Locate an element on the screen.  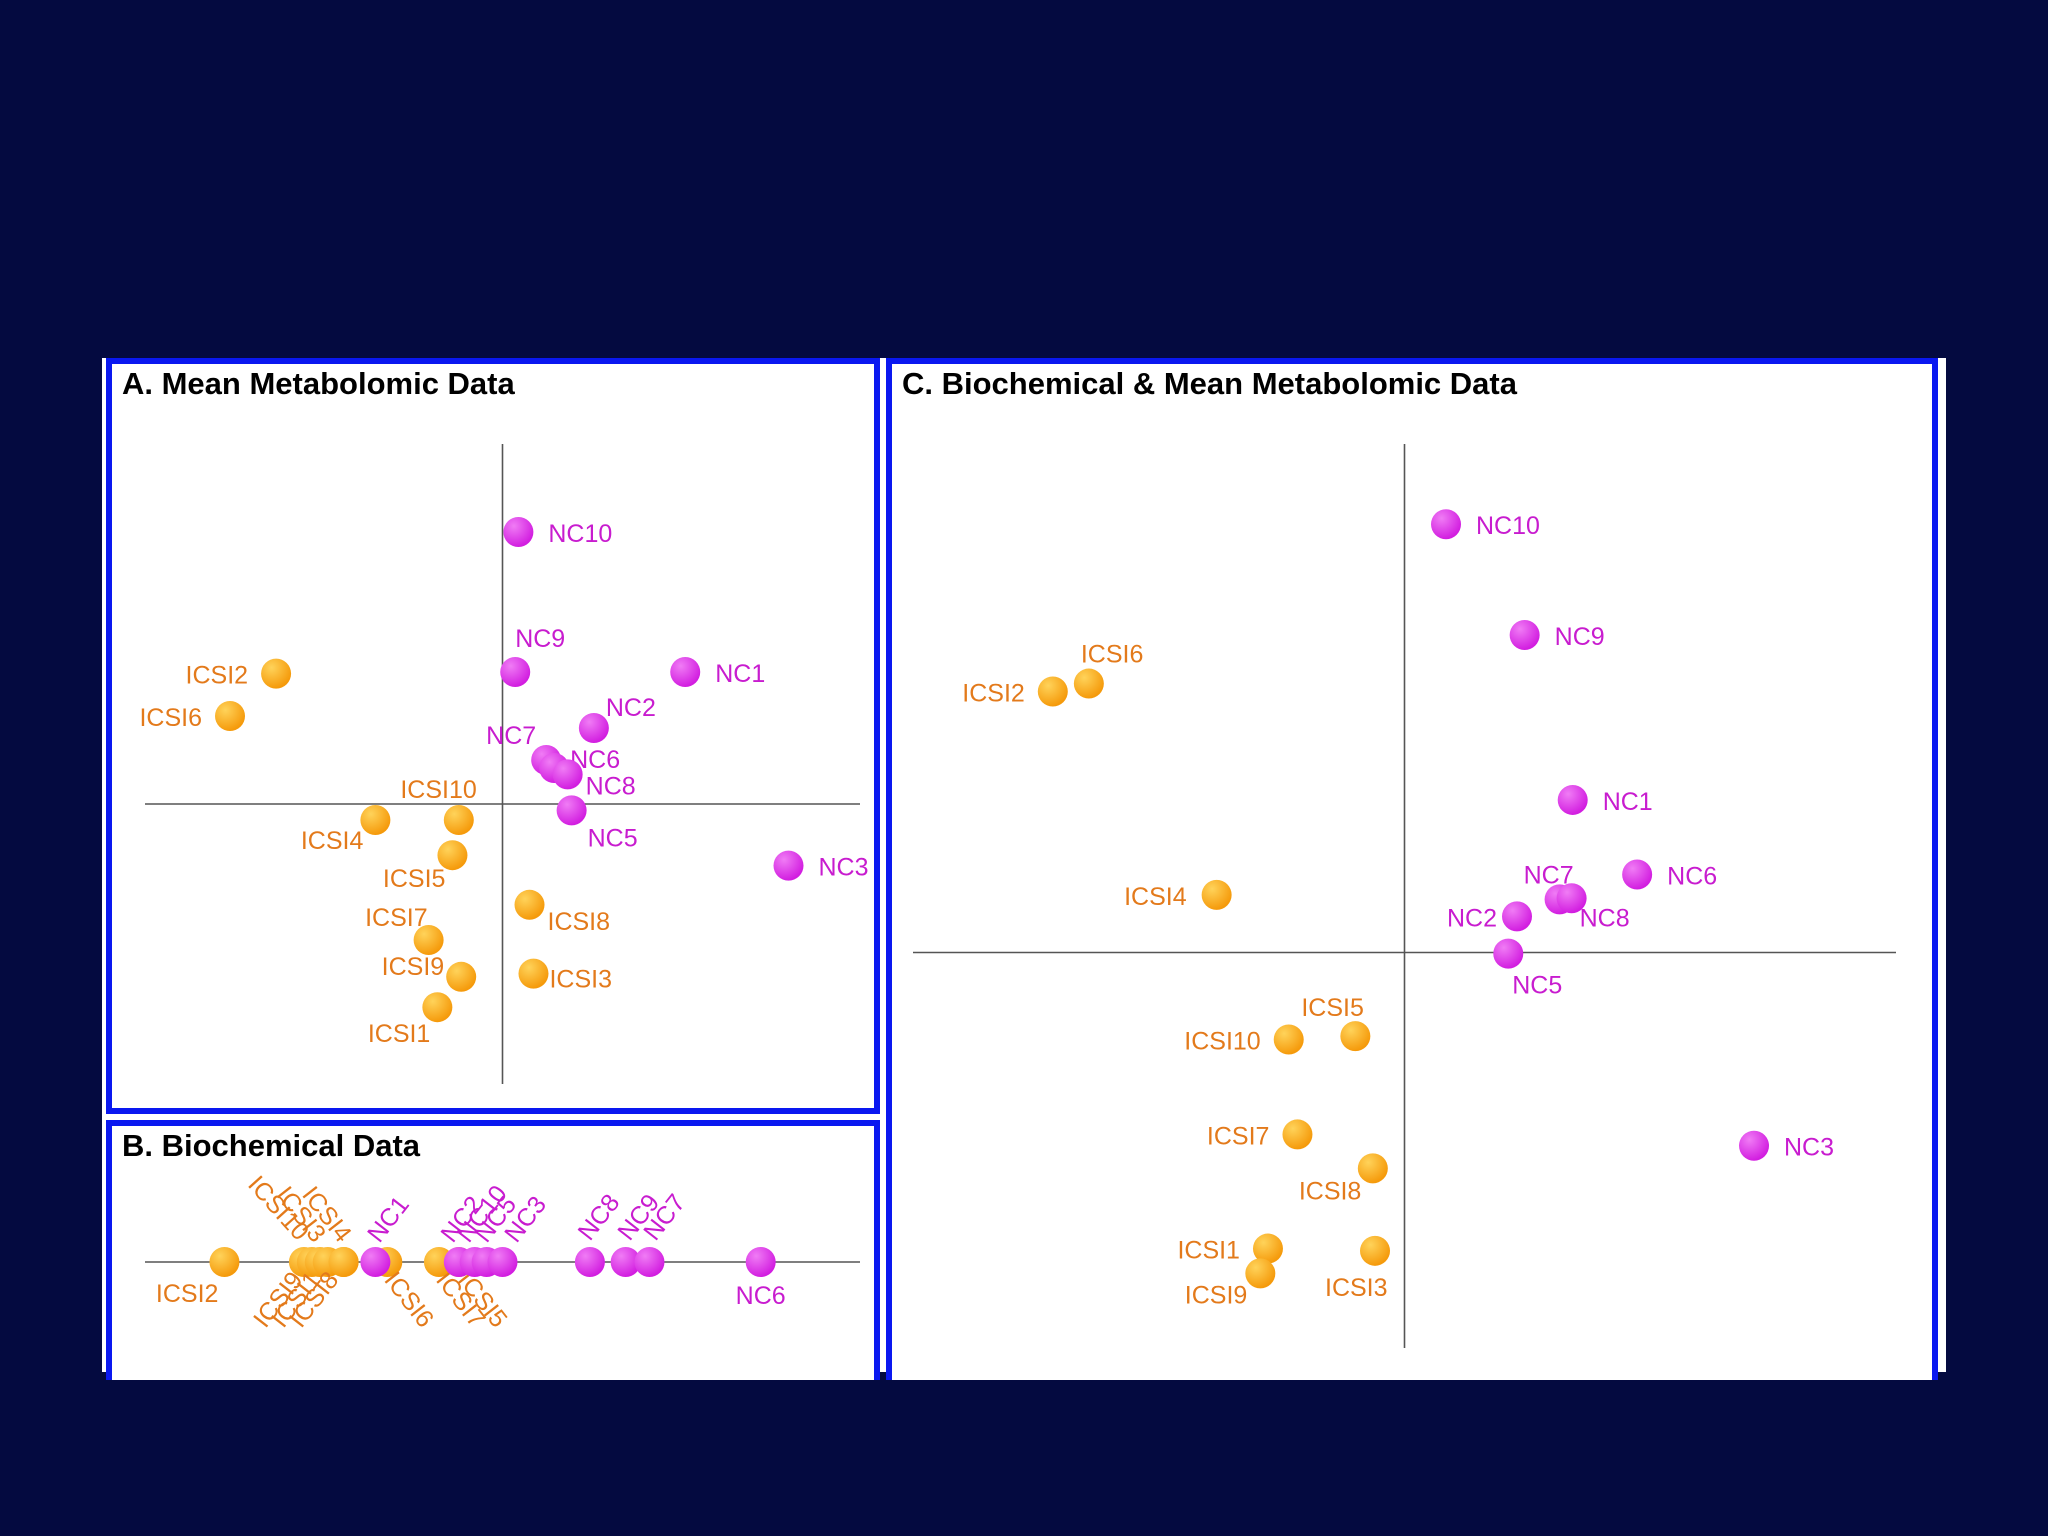
point-nc7 is located at coordinates (649, 1262).